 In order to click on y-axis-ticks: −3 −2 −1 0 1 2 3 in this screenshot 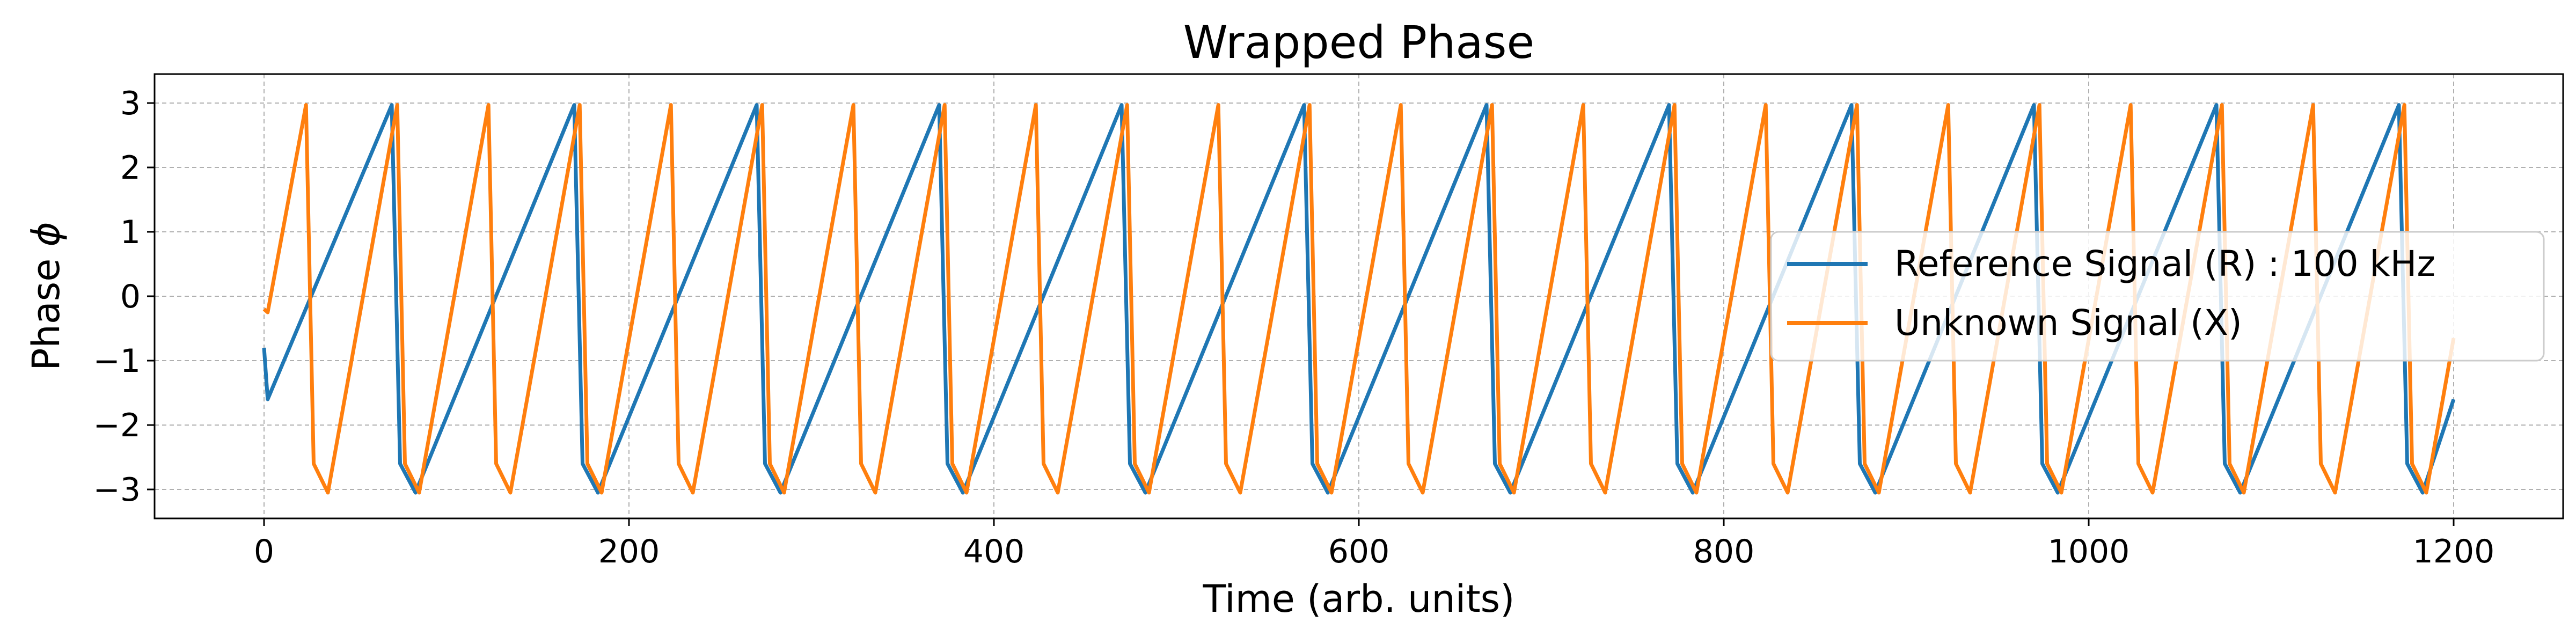, I will do `click(124, 297)`.